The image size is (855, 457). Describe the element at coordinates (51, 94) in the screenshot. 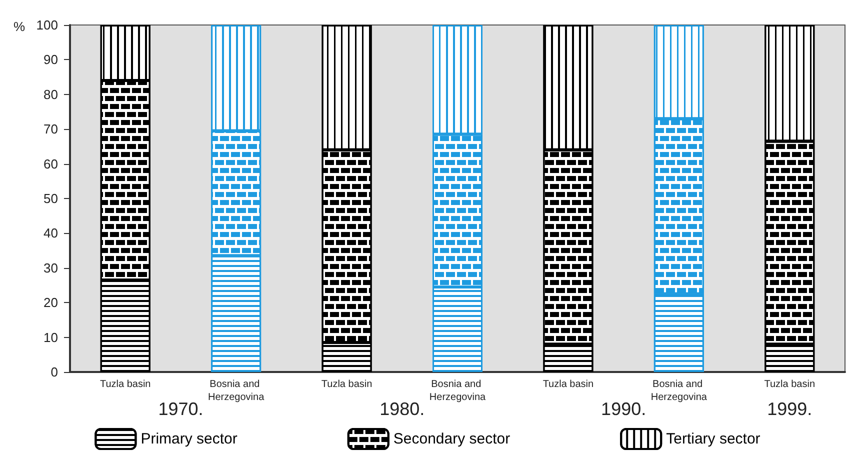

I see `y-tick-label: 80` at that location.